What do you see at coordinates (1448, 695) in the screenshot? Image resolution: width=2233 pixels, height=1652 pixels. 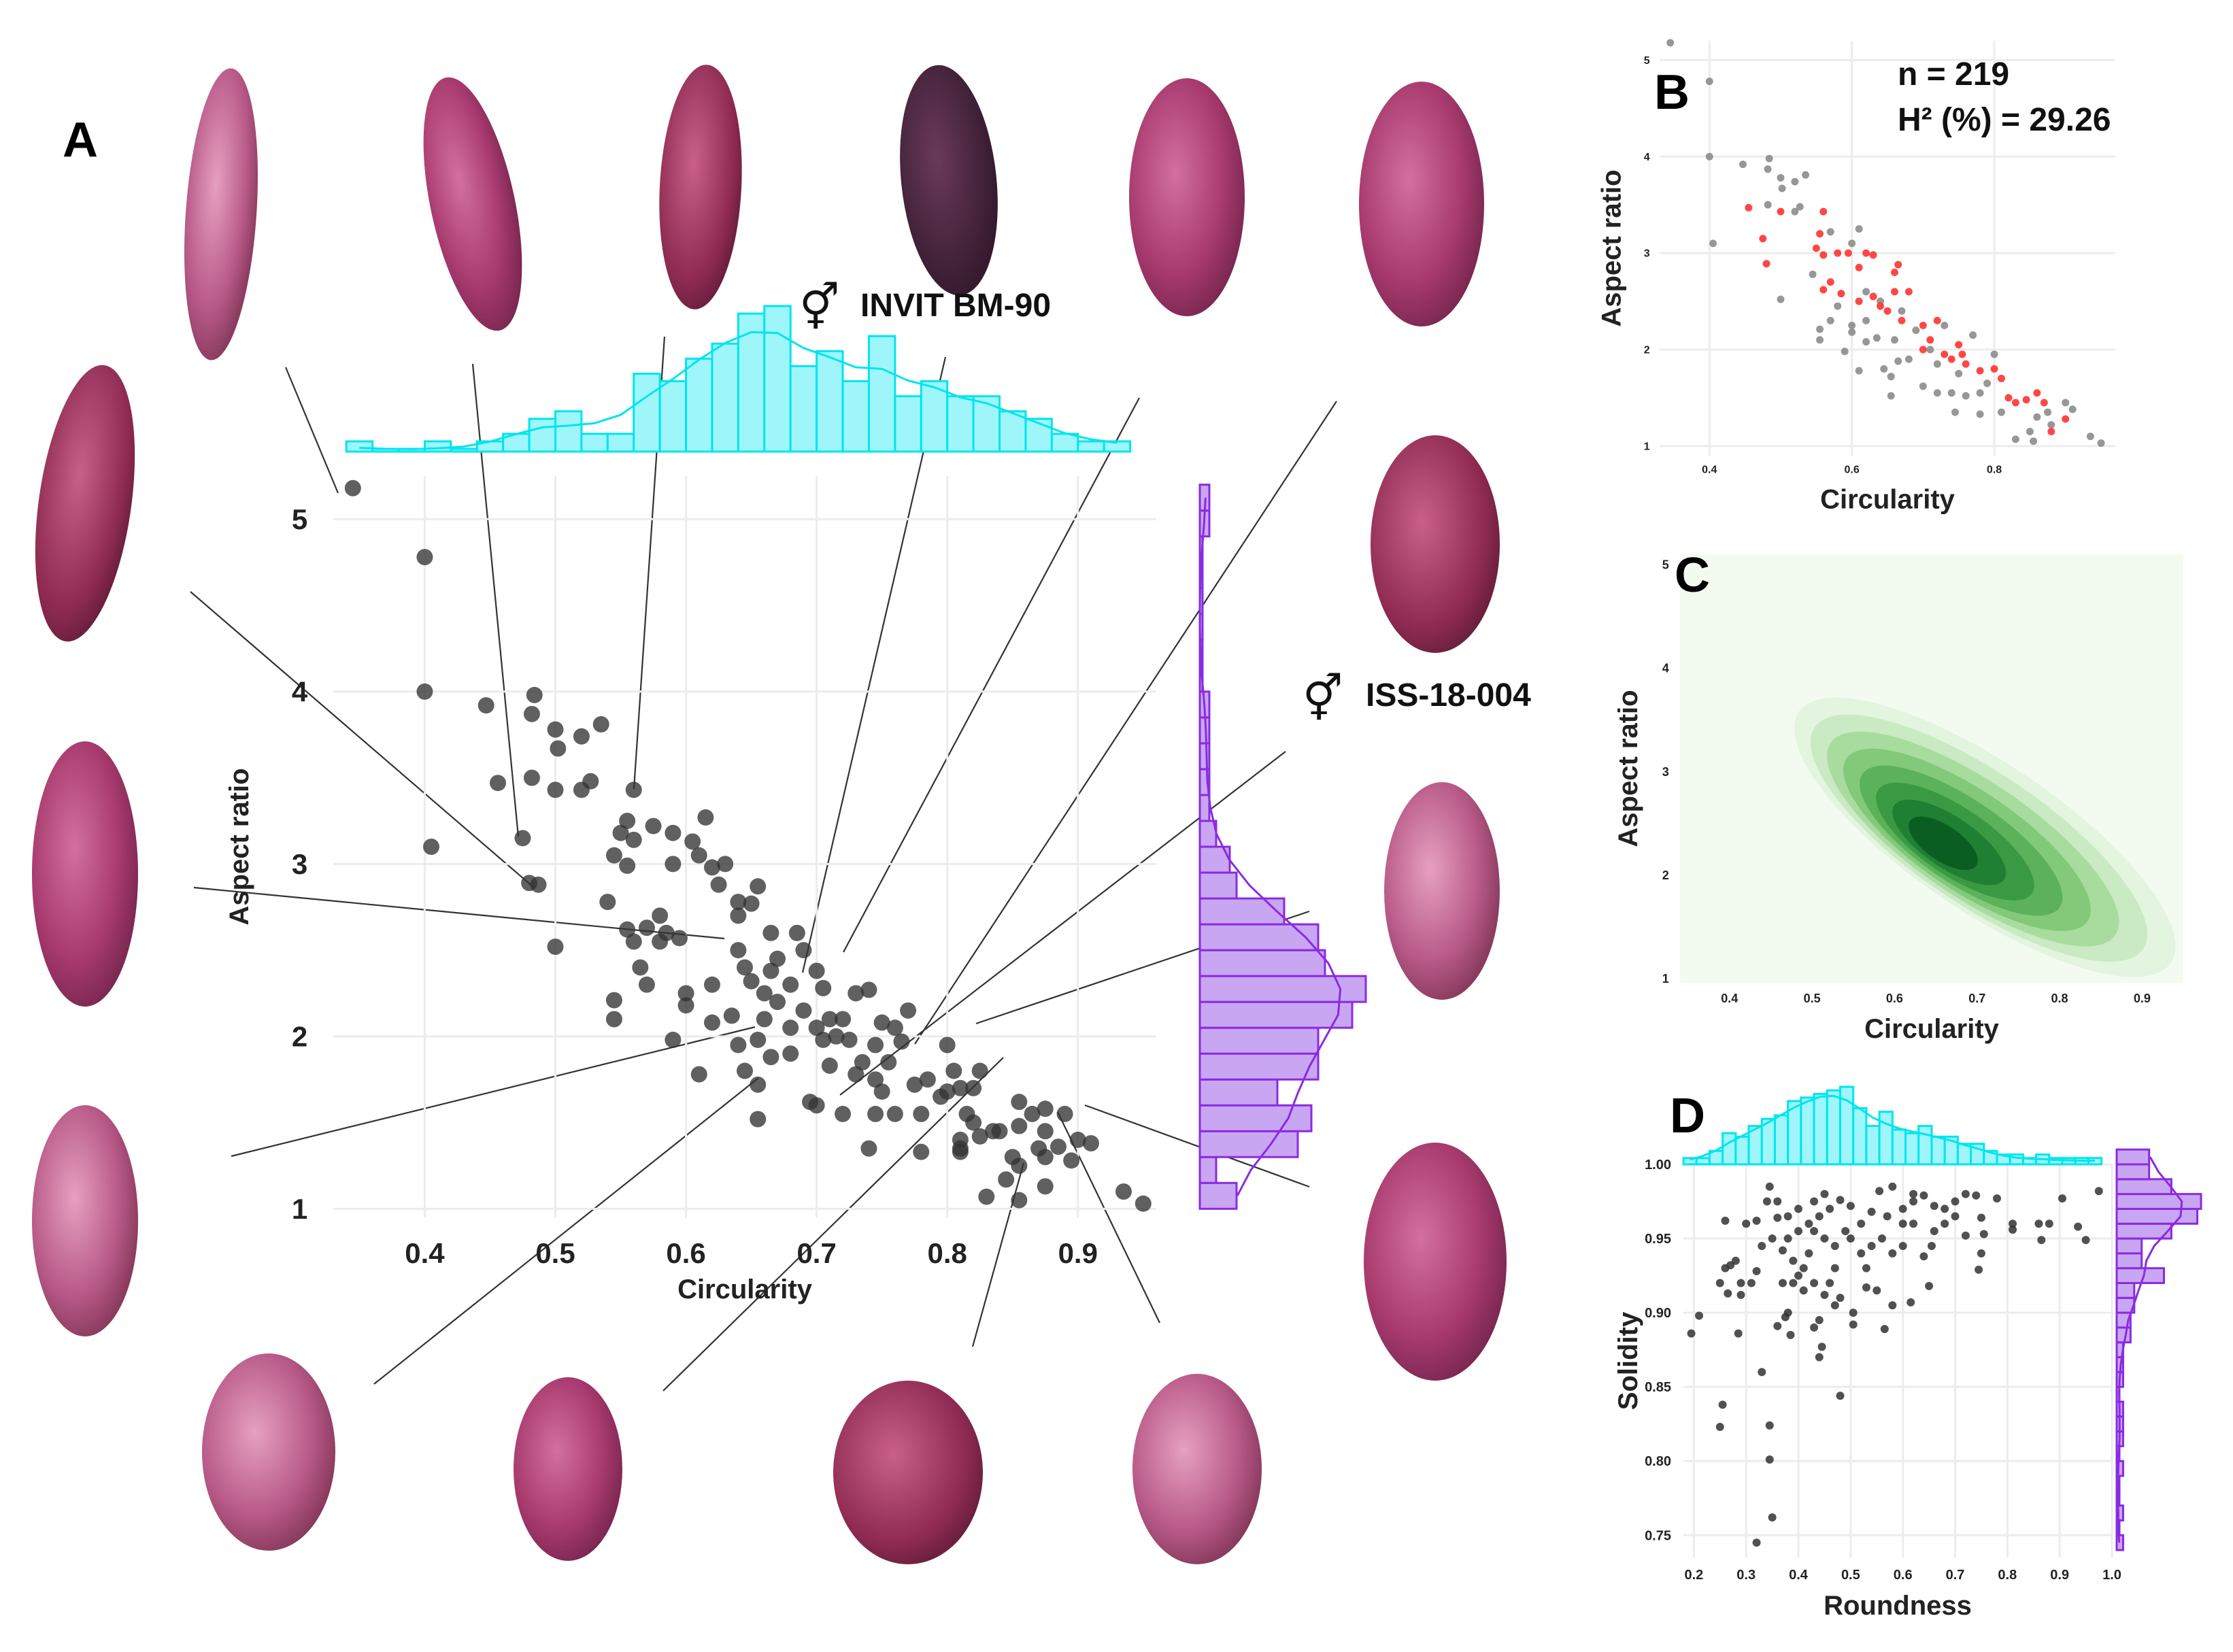 I see `parent-label-right: ISS-18-004` at bounding box center [1448, 695].